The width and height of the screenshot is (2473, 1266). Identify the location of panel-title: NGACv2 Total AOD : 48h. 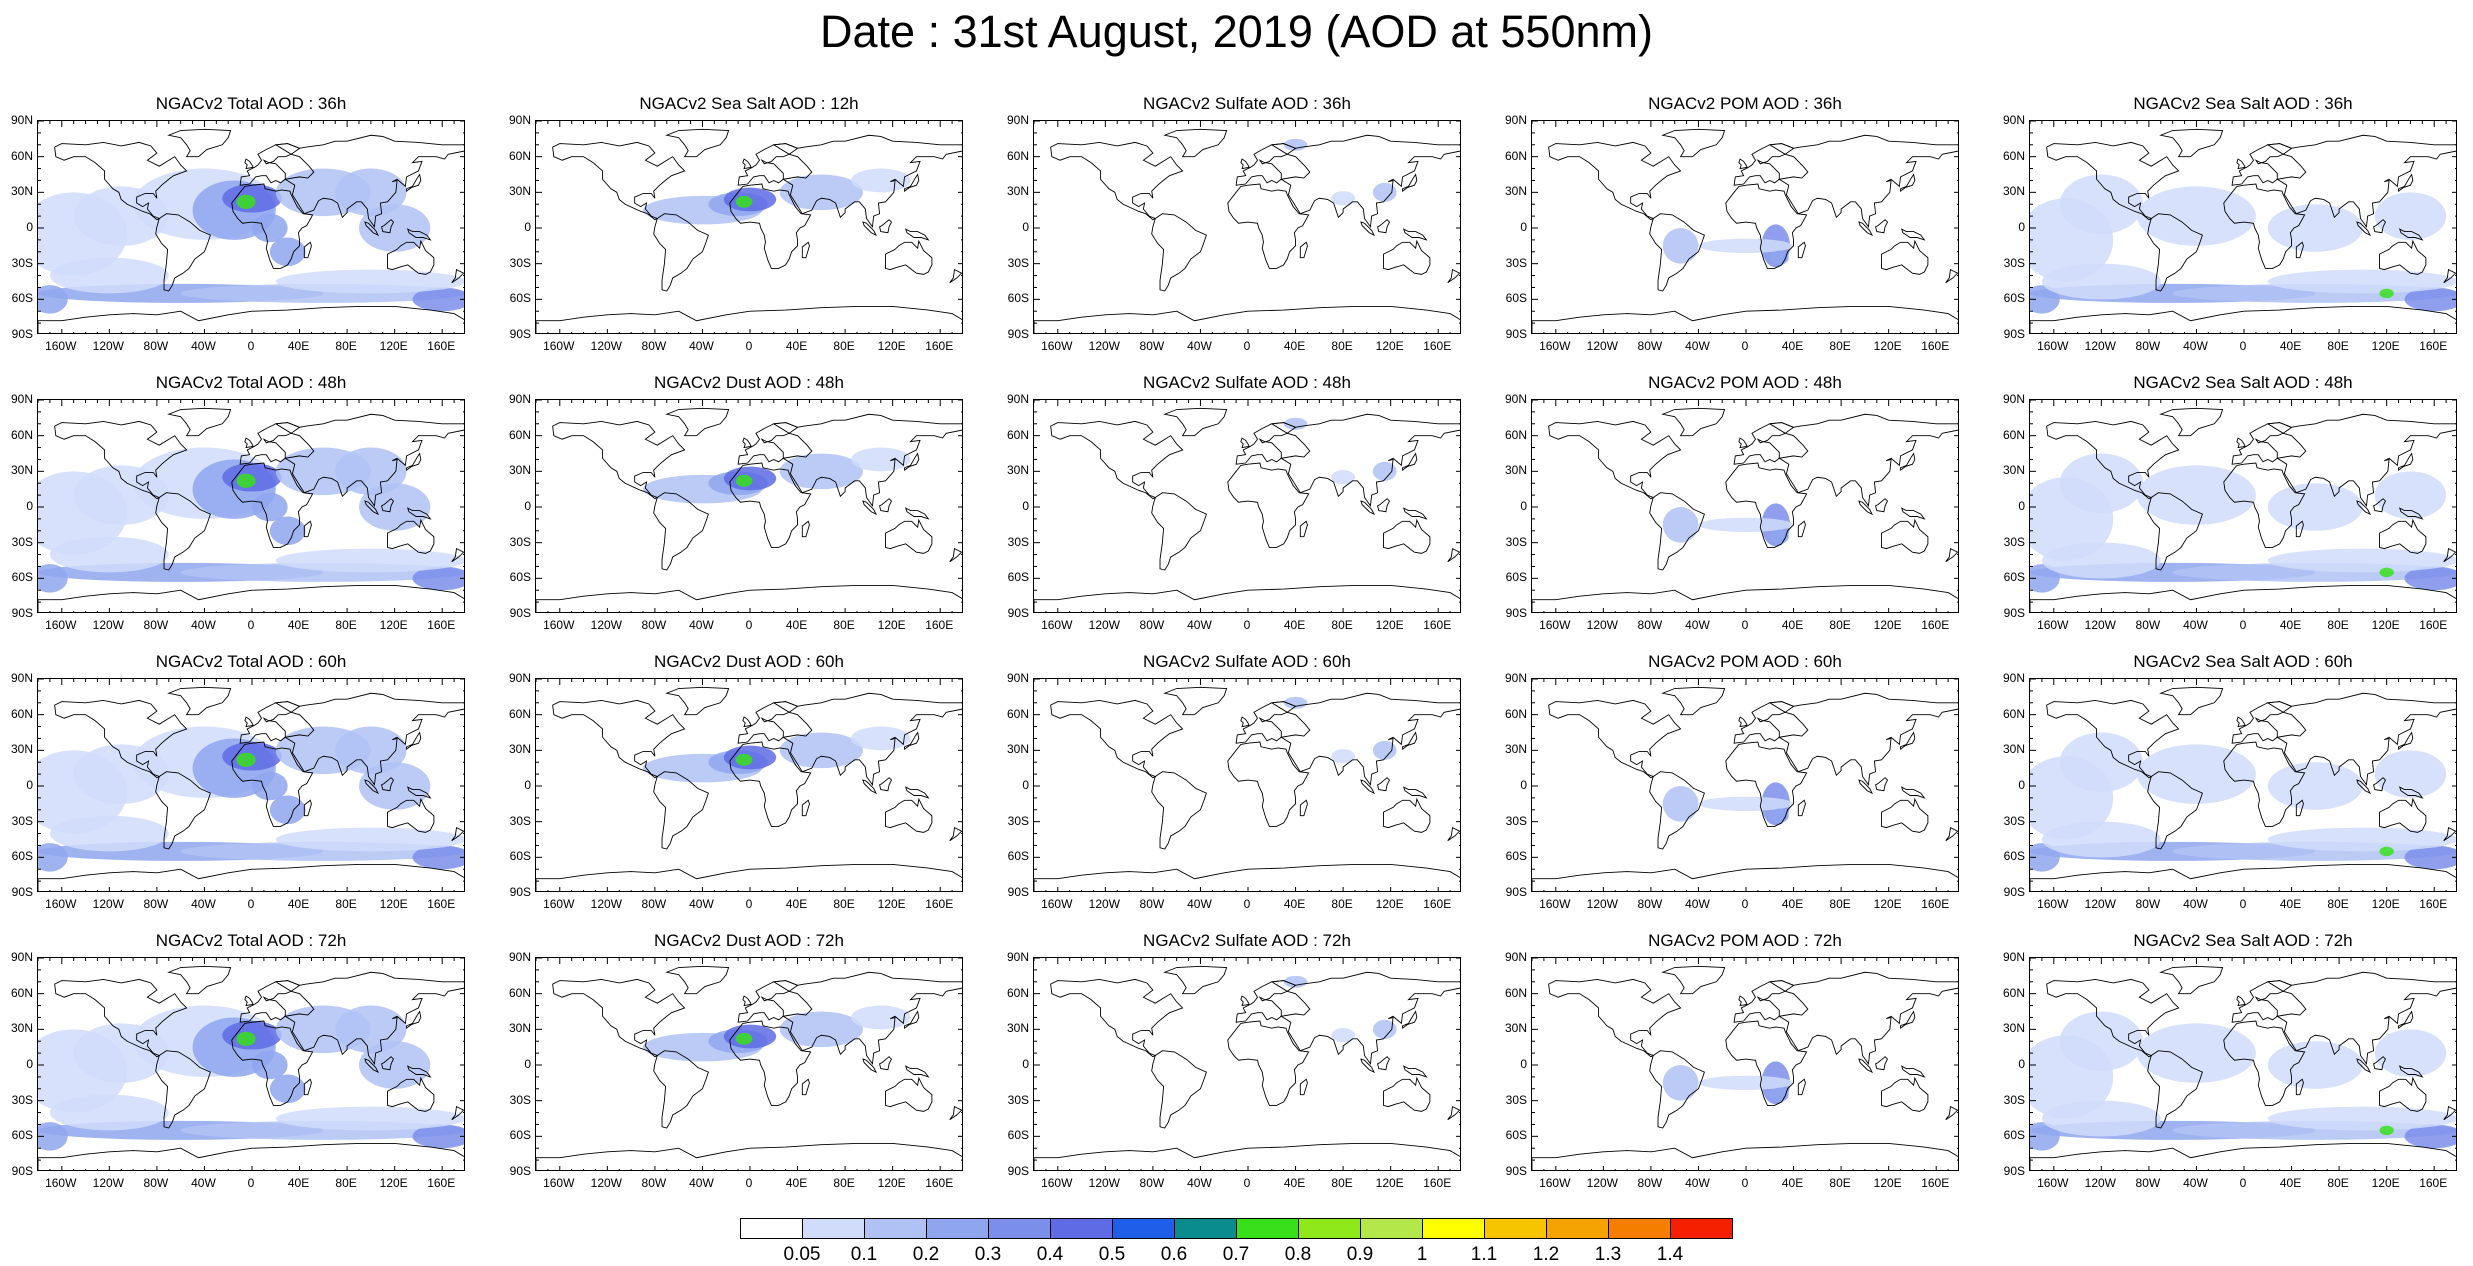
(251, 382).